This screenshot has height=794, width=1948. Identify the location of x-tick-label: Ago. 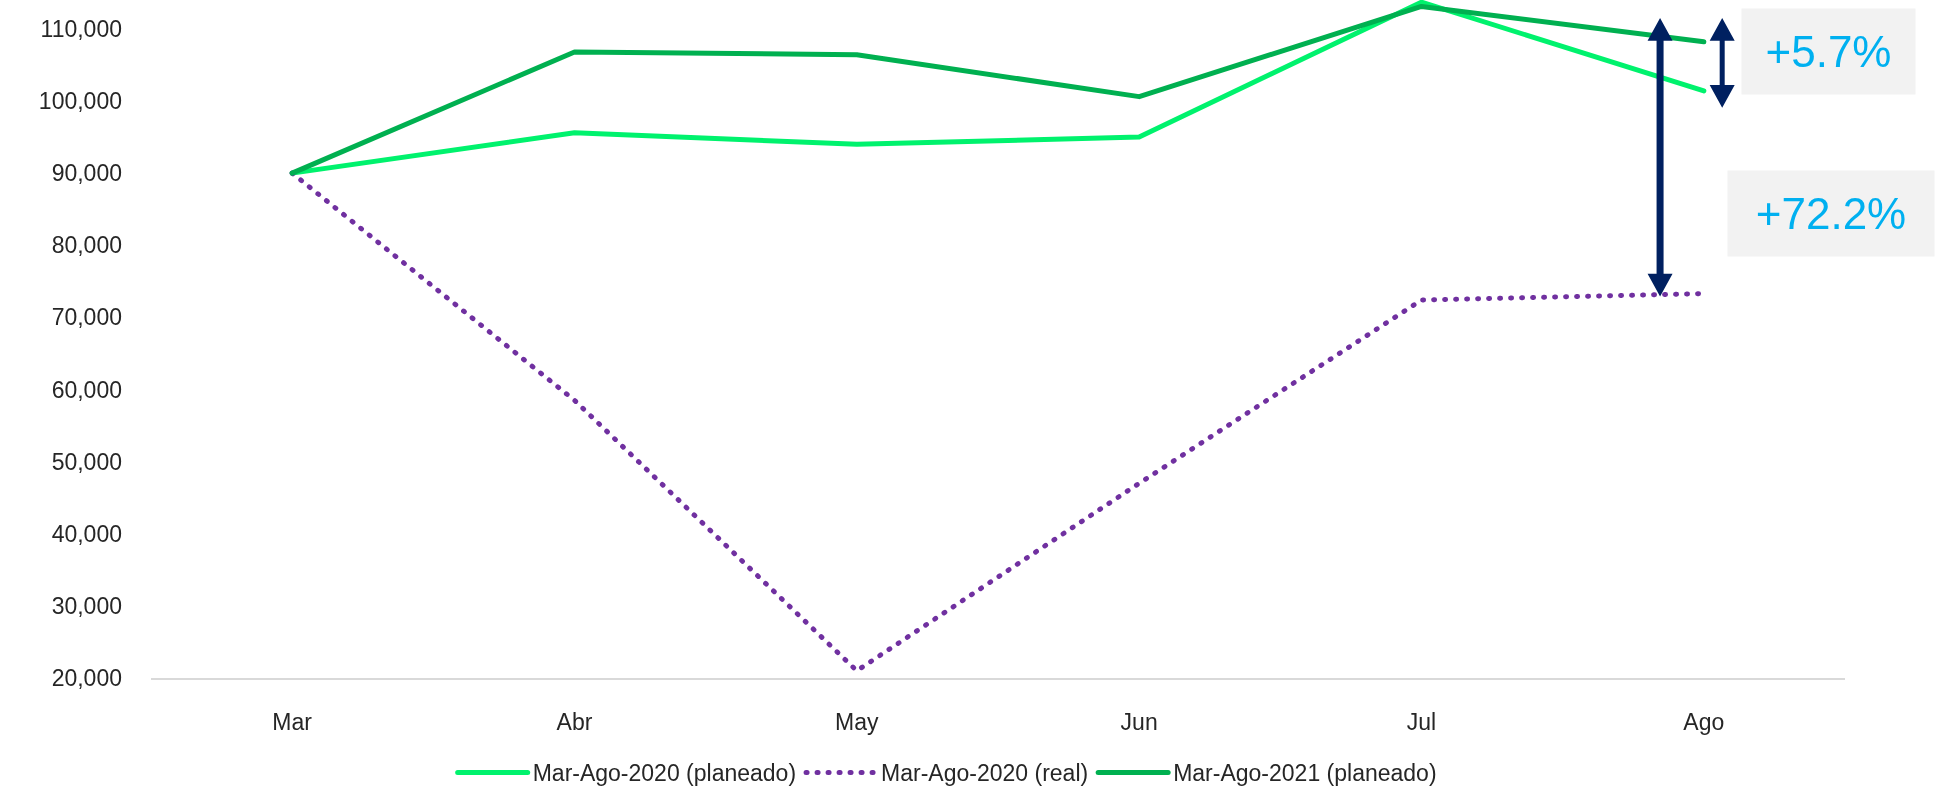
(1704, 721).